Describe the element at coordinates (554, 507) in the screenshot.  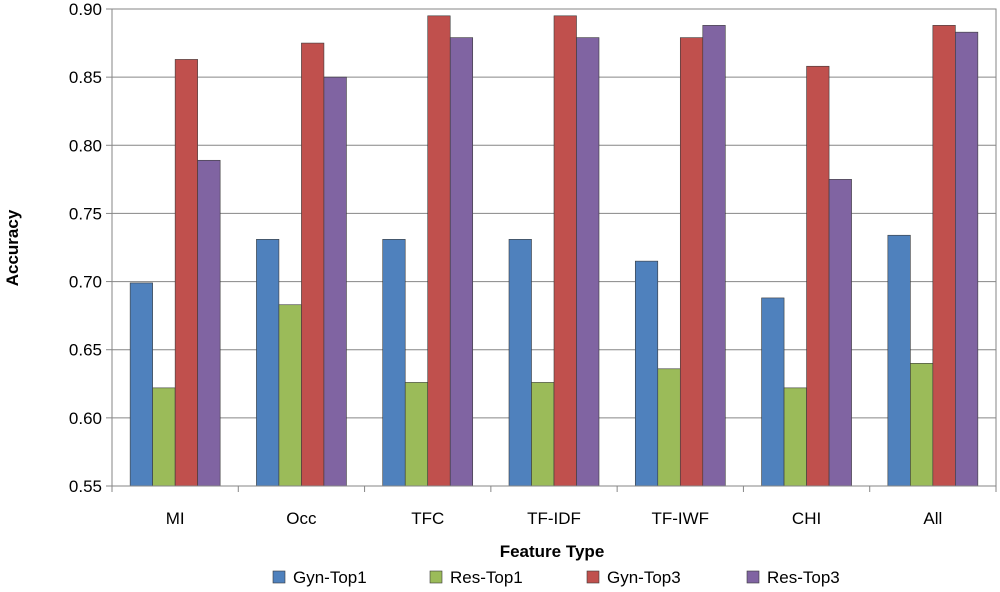
I see `x-axis: MI Occ TFC TF-IDF TF-IWF CHI All` at that location.